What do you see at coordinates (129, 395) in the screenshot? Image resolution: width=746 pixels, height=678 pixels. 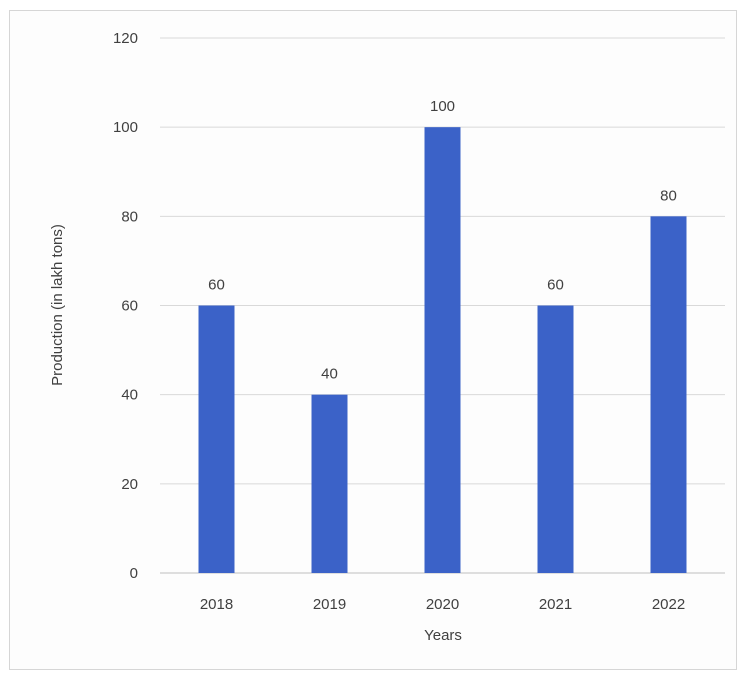 I see `y-tick-label: 40` at bounding box center [129, 395].